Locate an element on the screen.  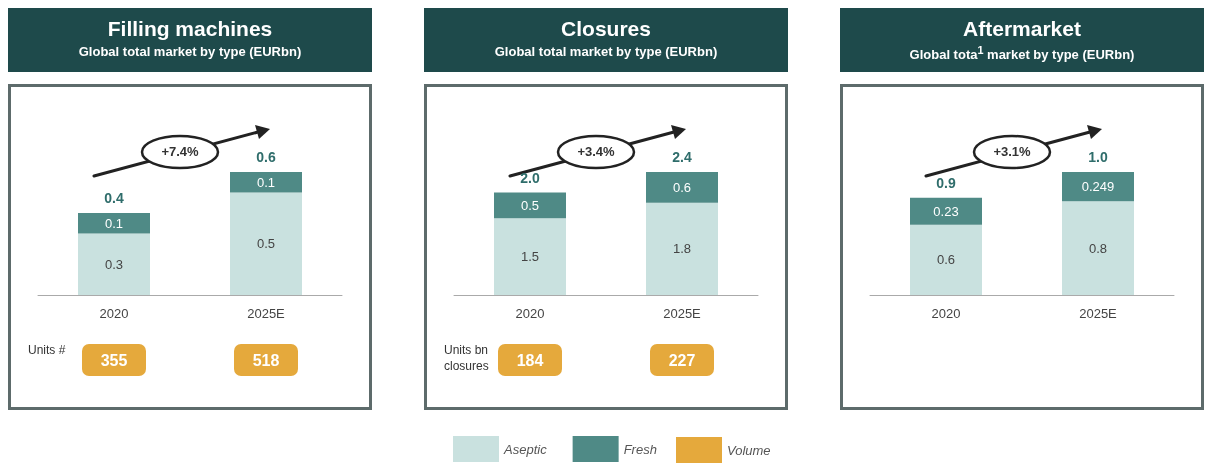
data-label: 1.5 is located at coordinates (530, 257).